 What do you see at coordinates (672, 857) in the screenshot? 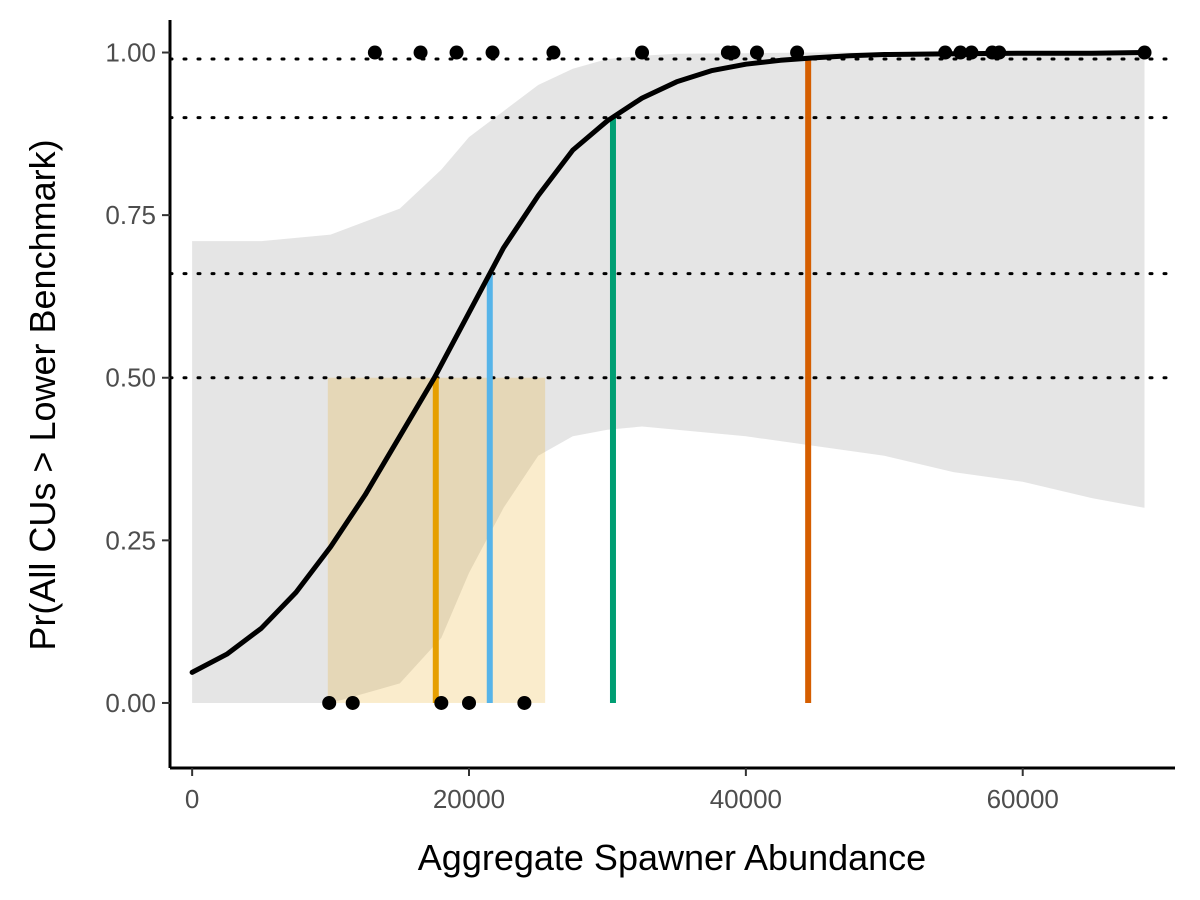
I see `x-axis-title: Aggregate Spawner Abundance` at bounding box center [672, 857].